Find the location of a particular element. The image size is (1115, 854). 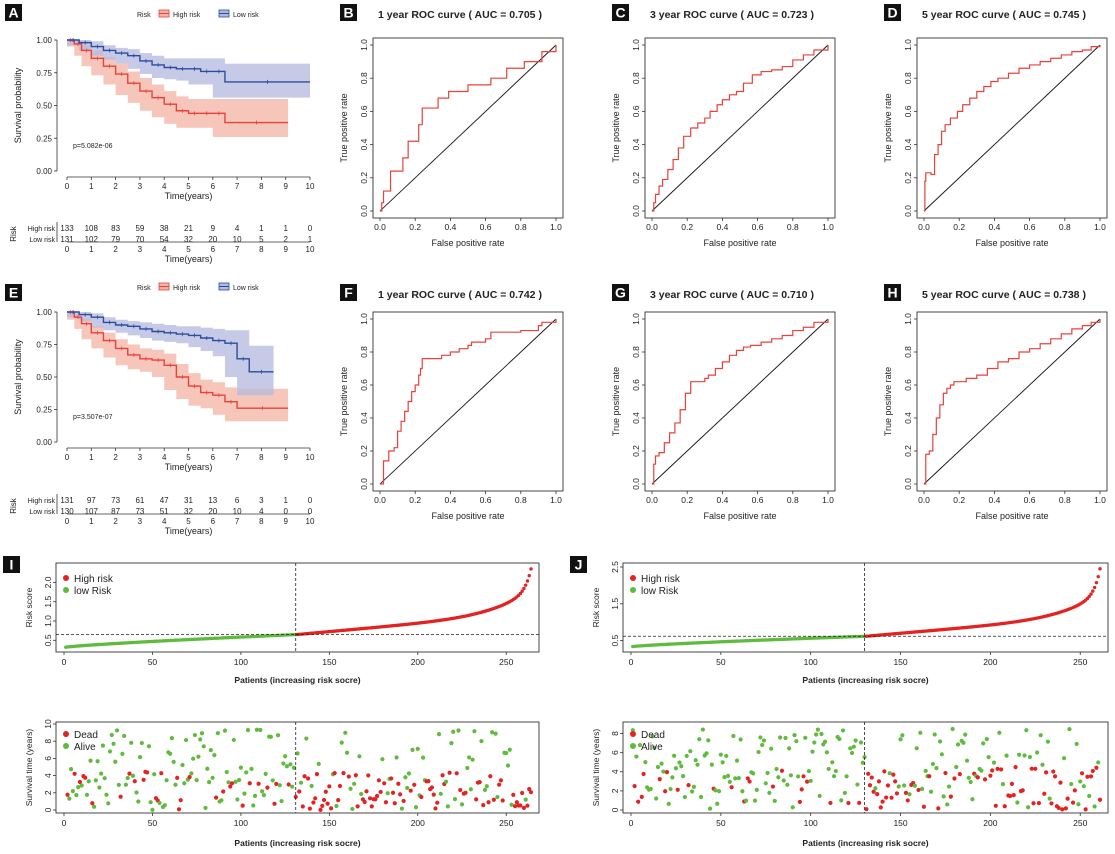

x-tick-label: 9 is located at coordinates (285, 186).